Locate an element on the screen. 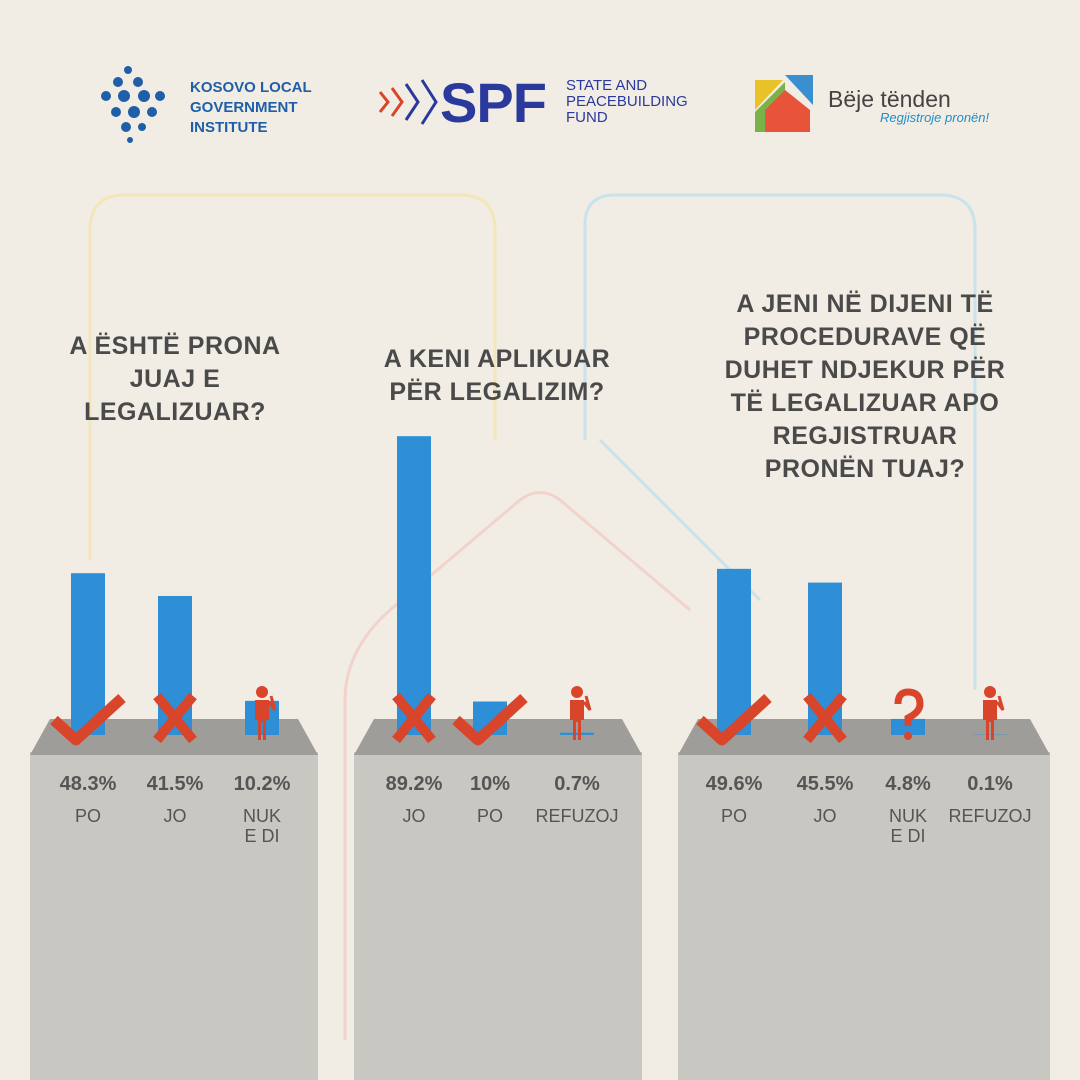 This screenshot has width=1080, height=1080. value-label: 0.7% is located at coordinates (577, 784).